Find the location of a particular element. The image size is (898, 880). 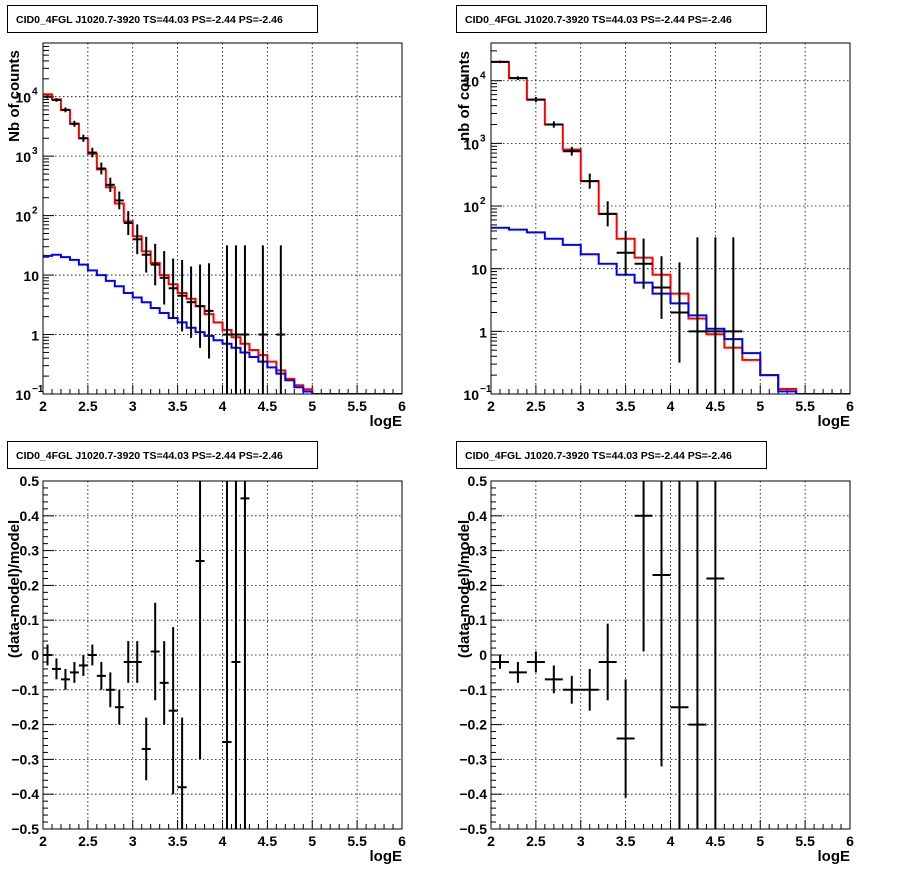

y-axis-label: (data-model)/model is located at coordinates (14, 589).